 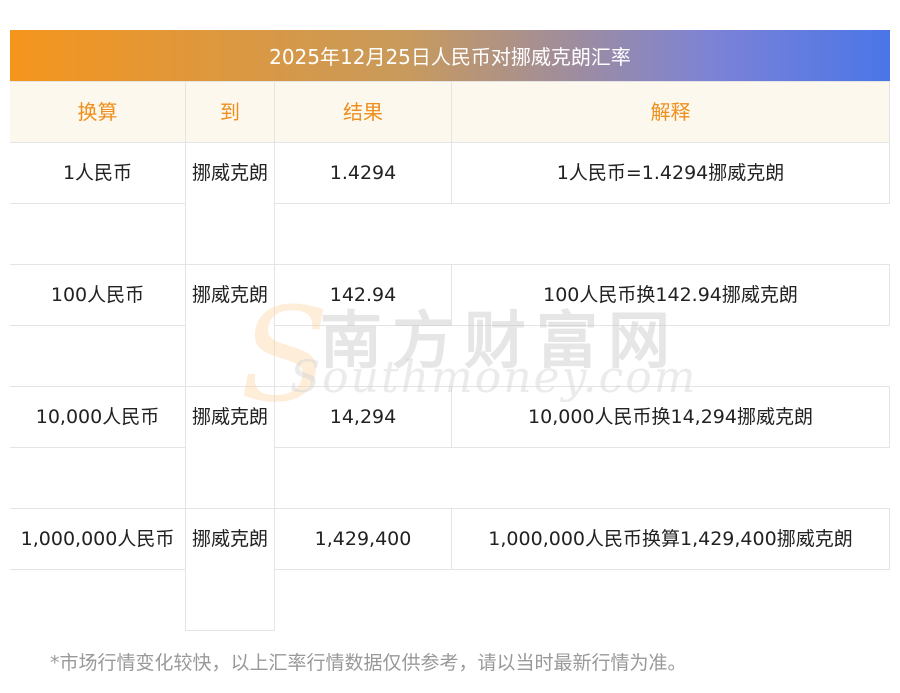 I want to click on cell-result: 1.4294, so click(x=363, y=173).